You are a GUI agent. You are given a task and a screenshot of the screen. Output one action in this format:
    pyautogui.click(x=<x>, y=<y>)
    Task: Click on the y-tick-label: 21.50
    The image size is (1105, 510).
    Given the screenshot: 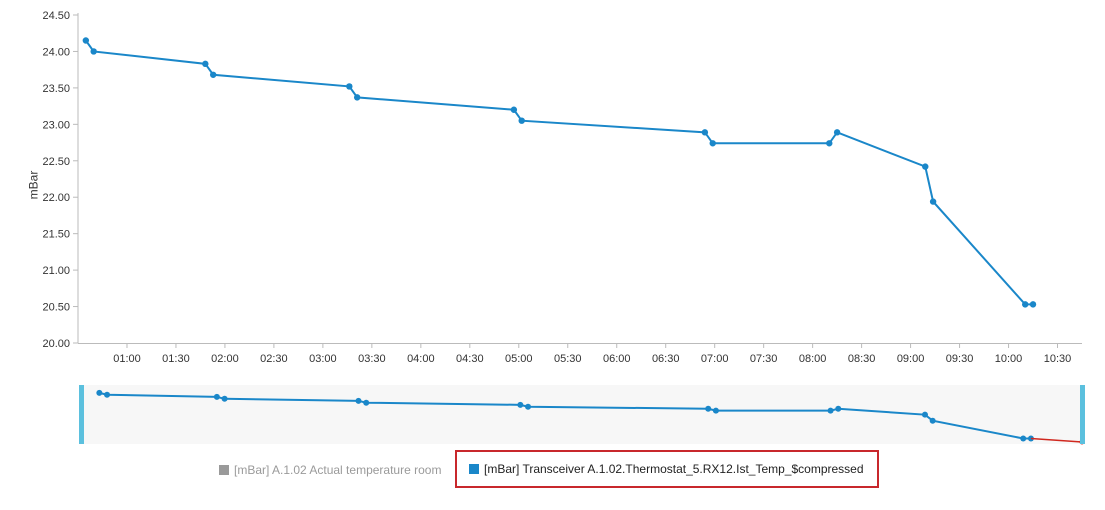 What is the action you would take?
    pyautogui.click(x=56, y=235)
    